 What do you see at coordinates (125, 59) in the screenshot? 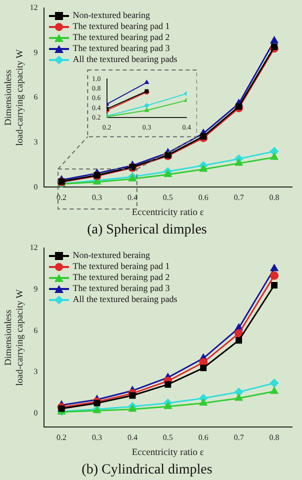
I see `legend-label: All the textured bearing pads` at bounding box center [125, 59].